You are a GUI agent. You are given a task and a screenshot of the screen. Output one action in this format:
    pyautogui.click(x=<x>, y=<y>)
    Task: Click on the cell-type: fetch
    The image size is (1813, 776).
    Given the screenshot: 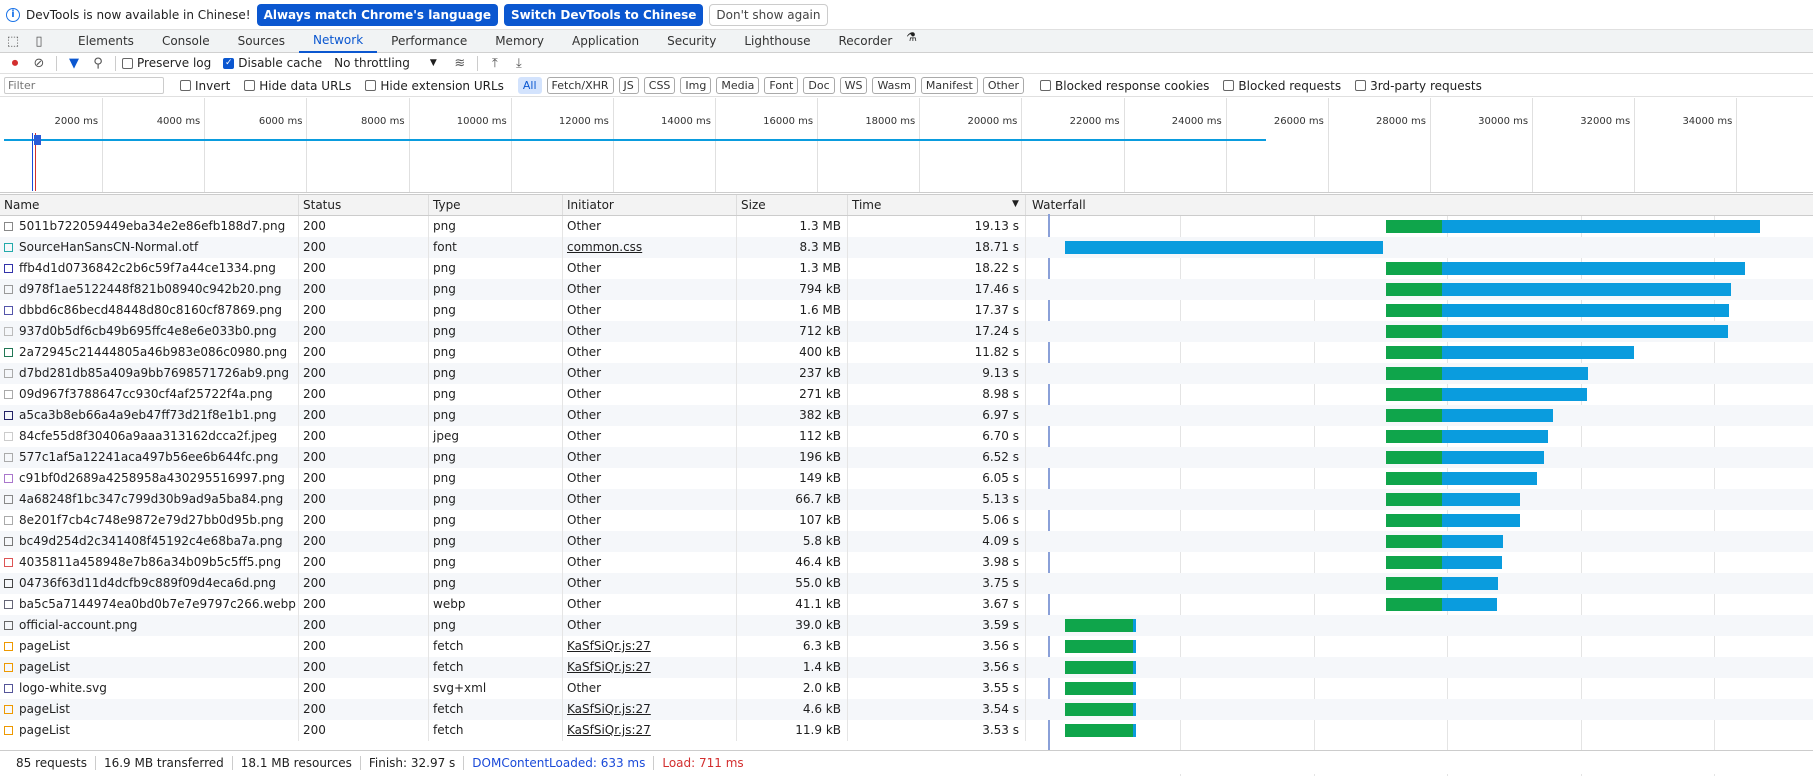 What is the action you would take?
    pyautogui.click(x=496, y=730)
    